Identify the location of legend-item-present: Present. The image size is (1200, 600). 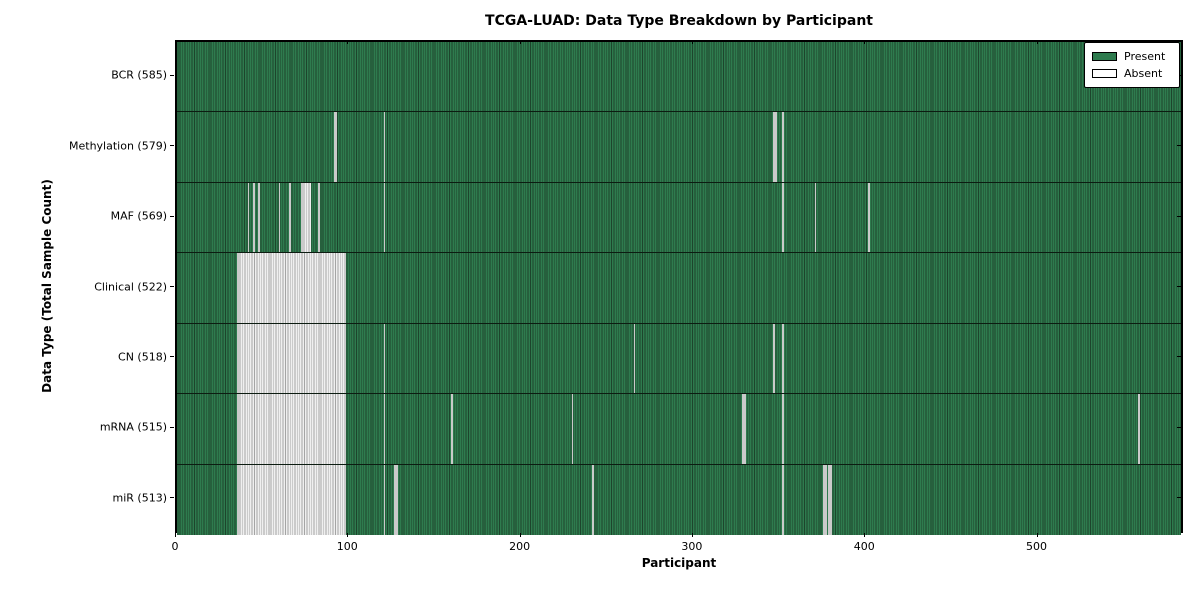
(1132, 56).